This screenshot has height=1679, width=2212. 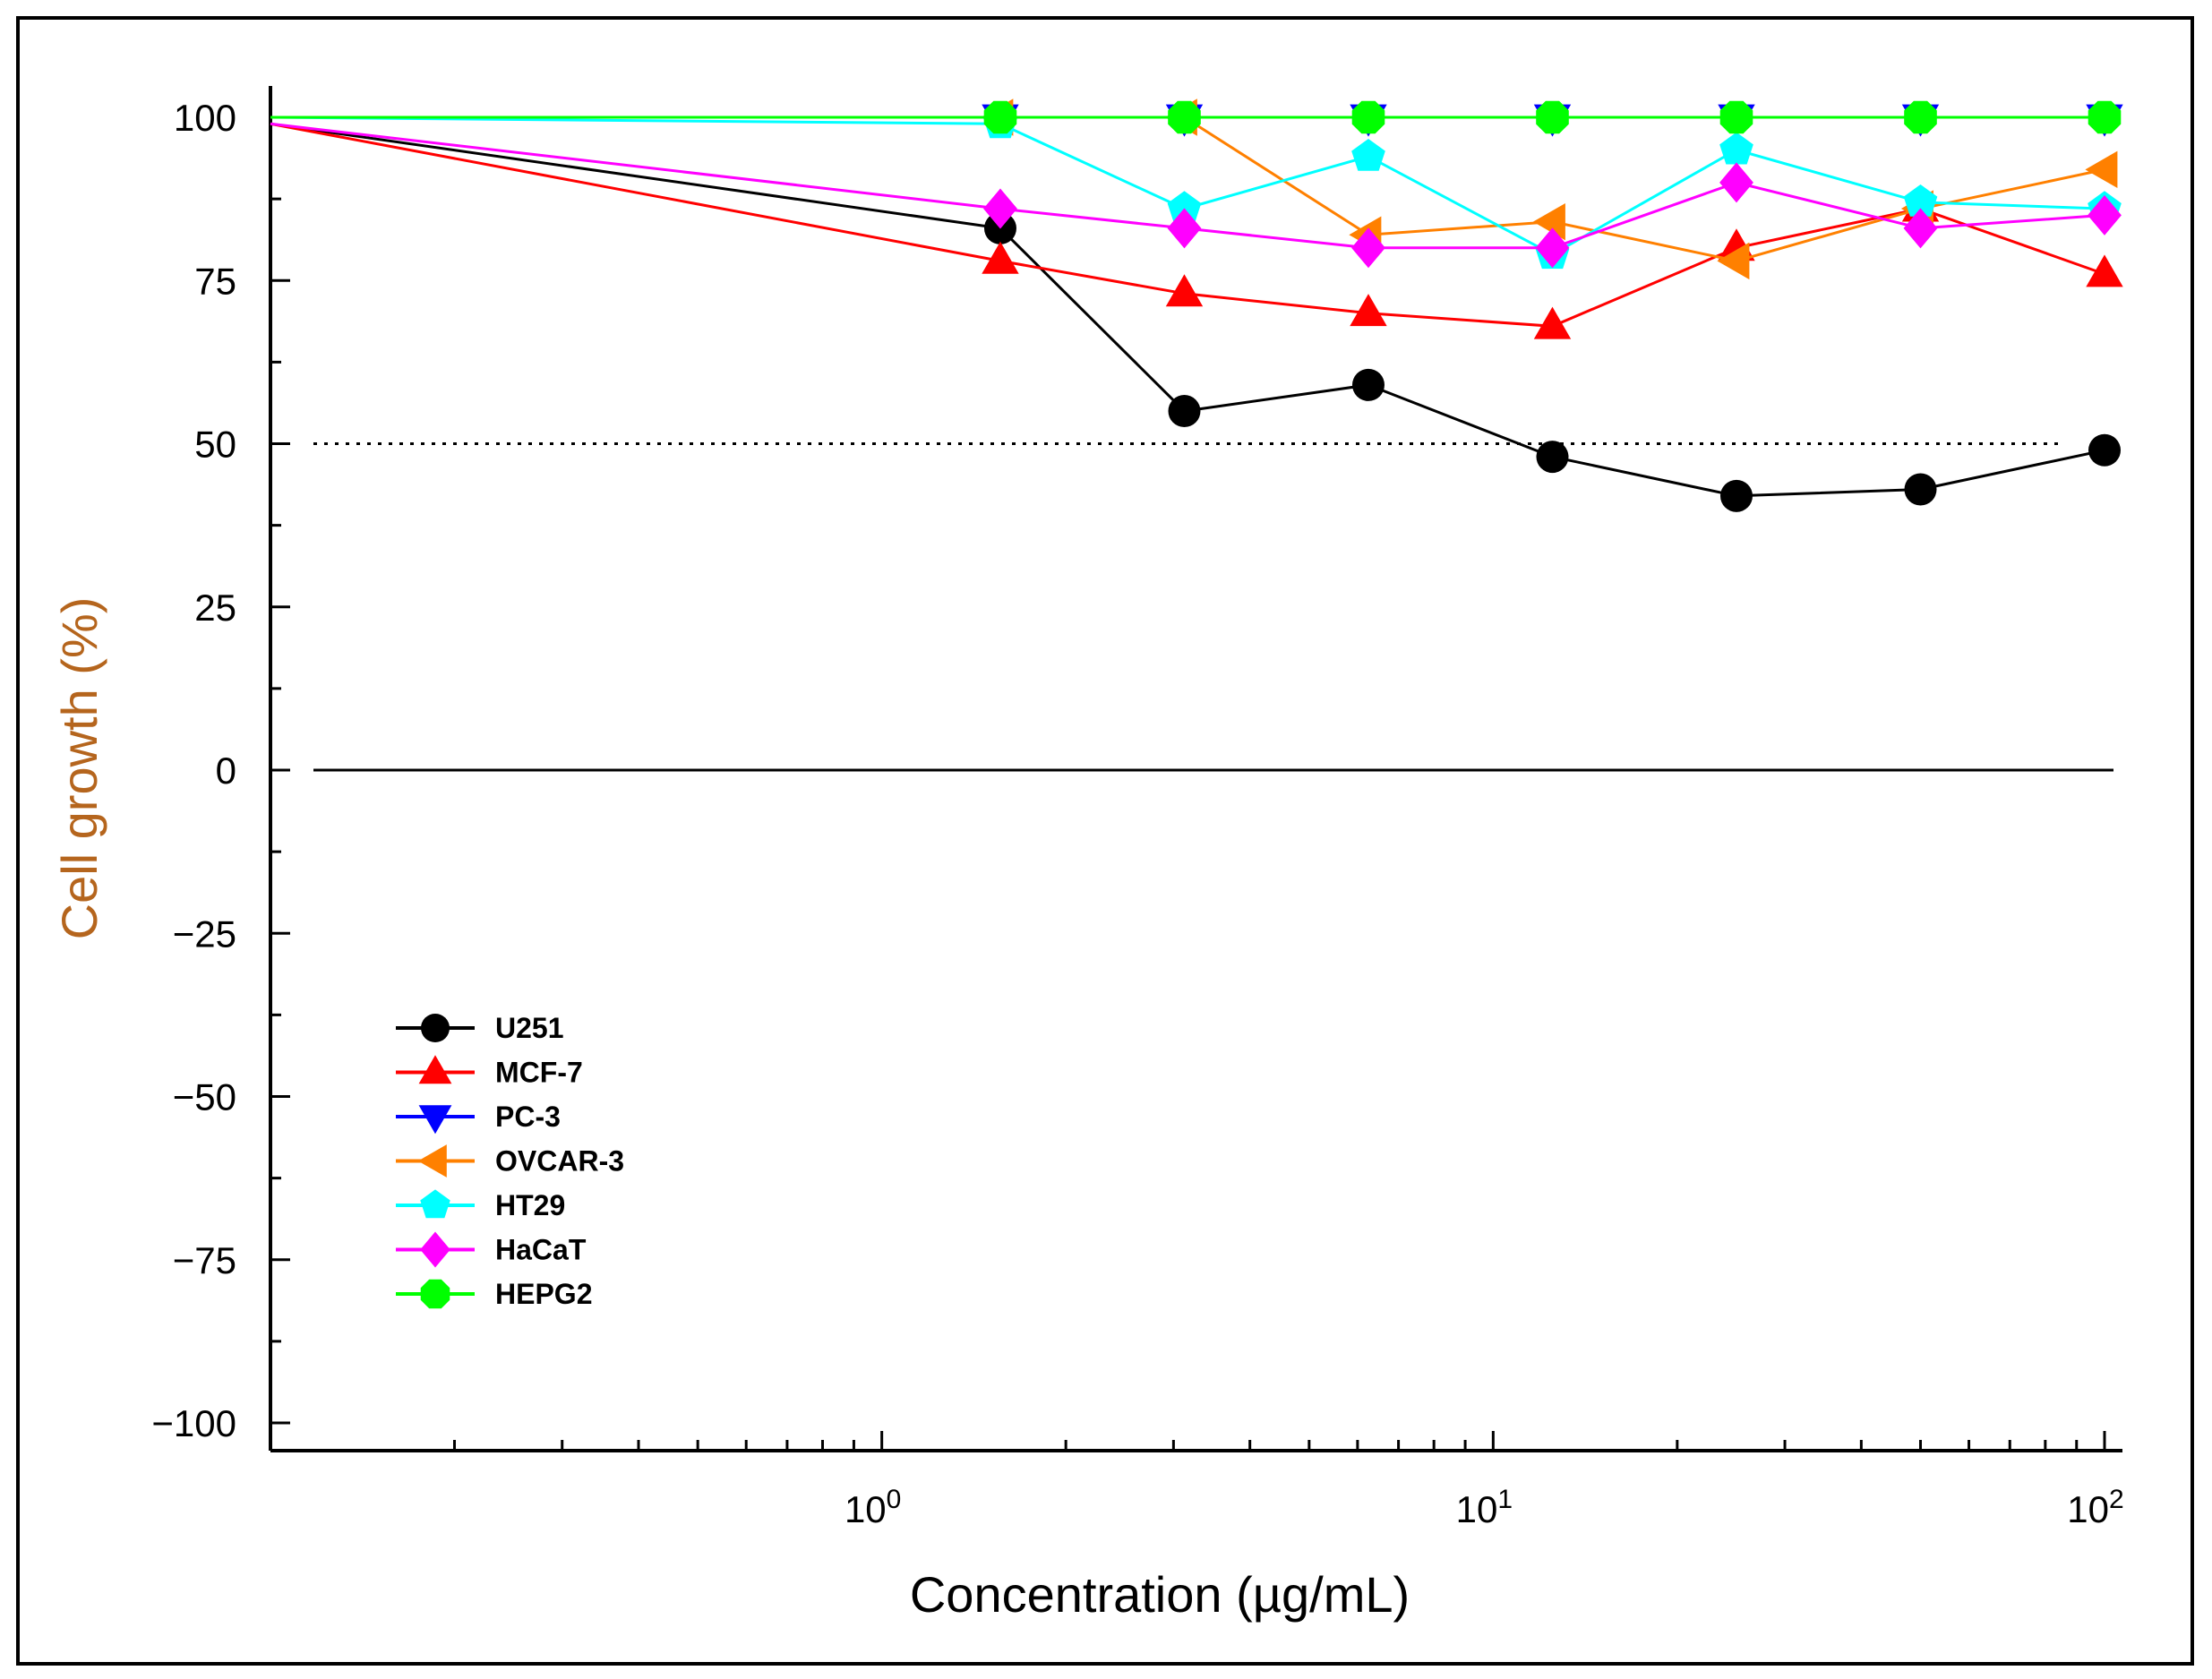 I want to click on legend-label: HaCaT, so click(x=541, y=1250).